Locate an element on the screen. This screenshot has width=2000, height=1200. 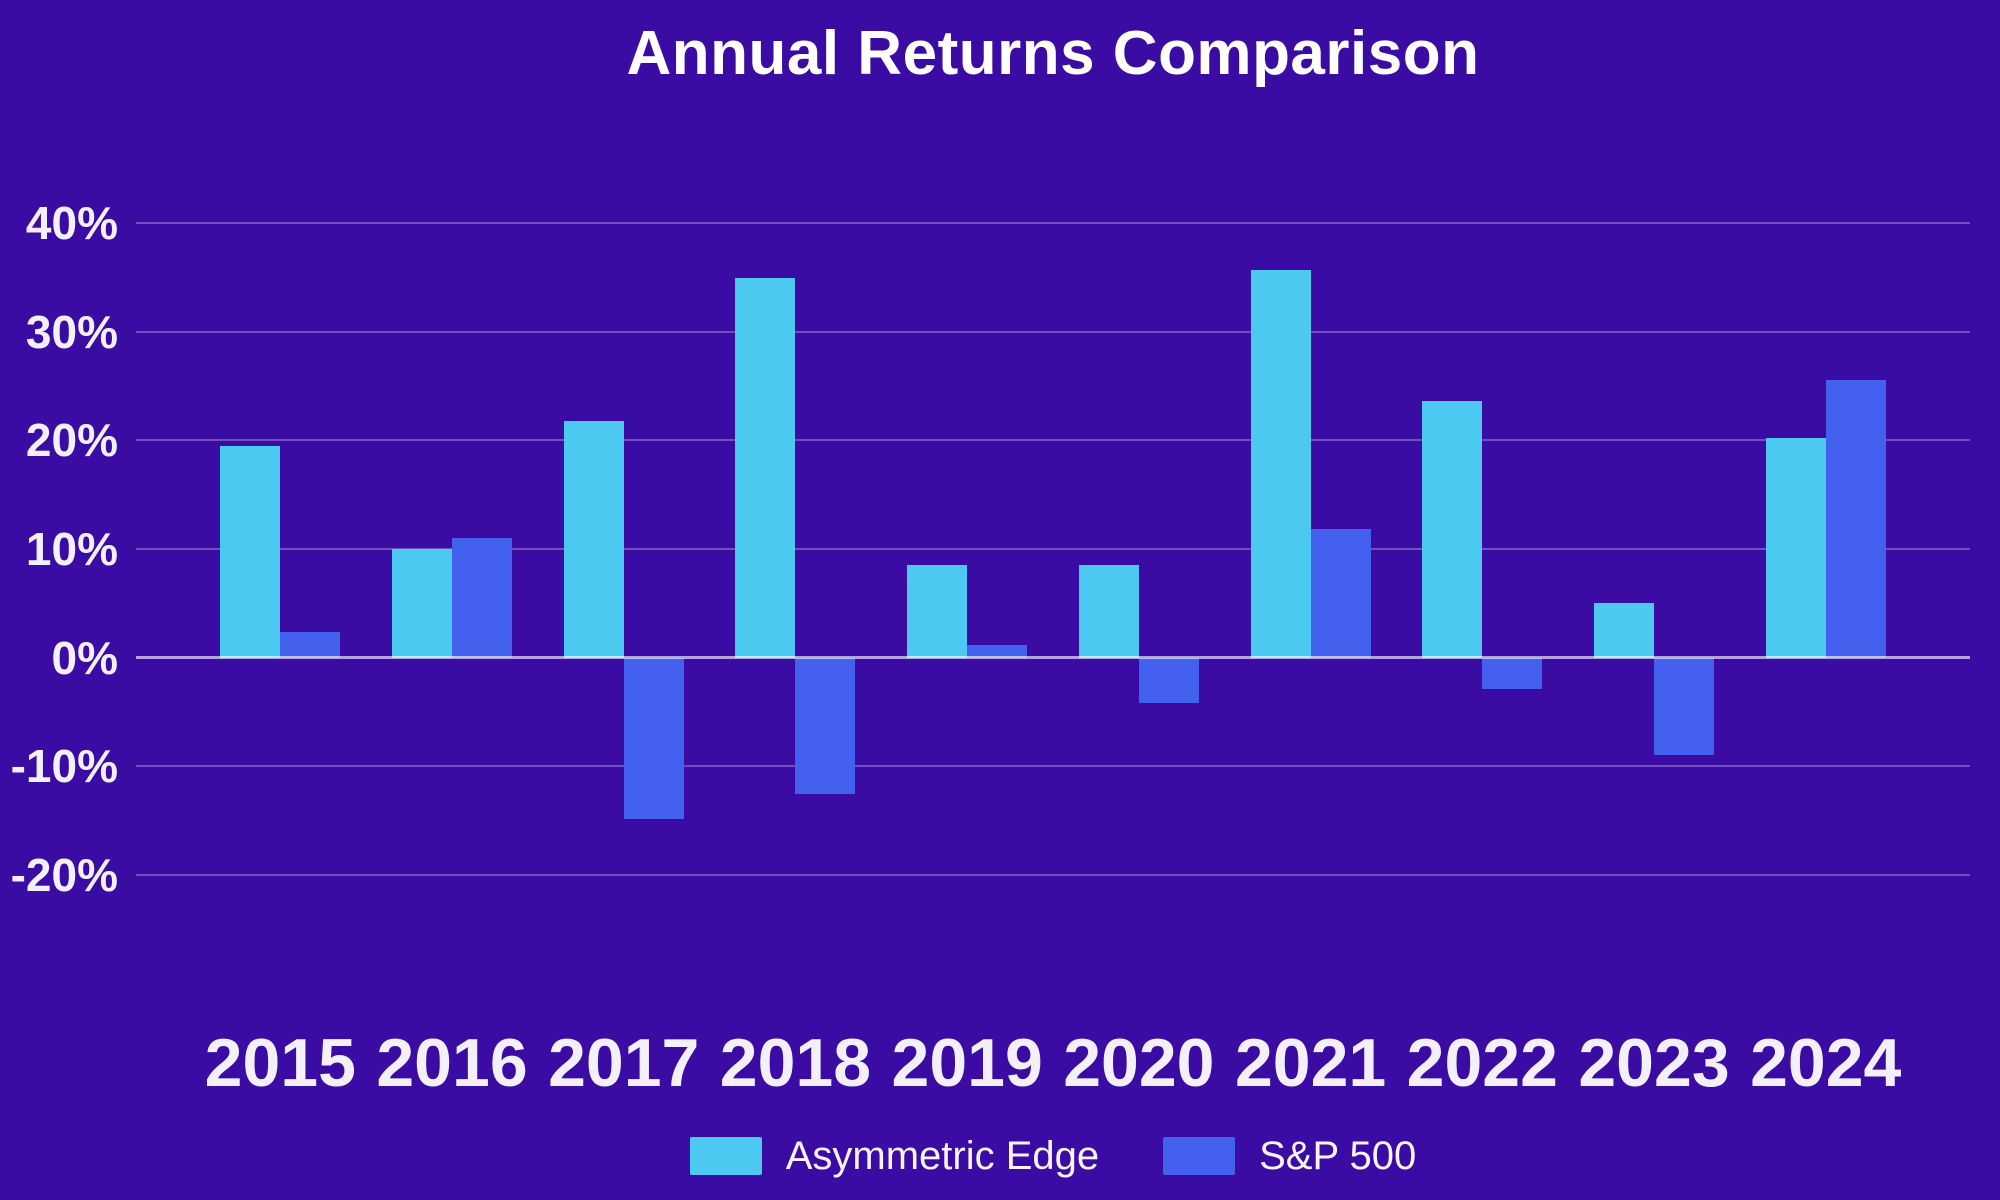
bar-asymmetric-edge-2023 is located at coordinates (1624, 630).